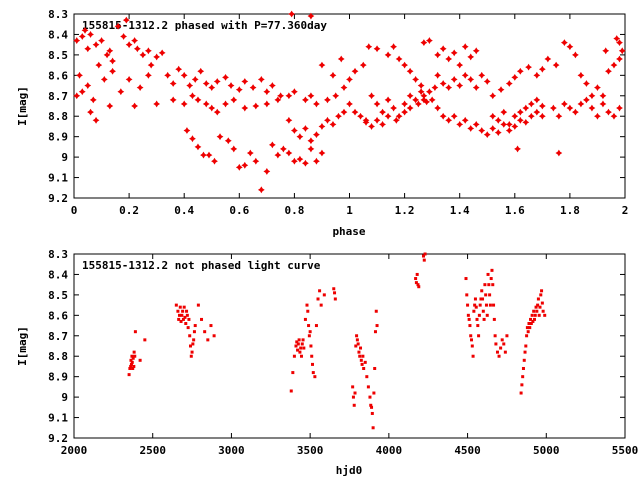  Describe the element at coordinates (546, 450) in the screenshot. I see `x-tick-label: 5000` at that location.